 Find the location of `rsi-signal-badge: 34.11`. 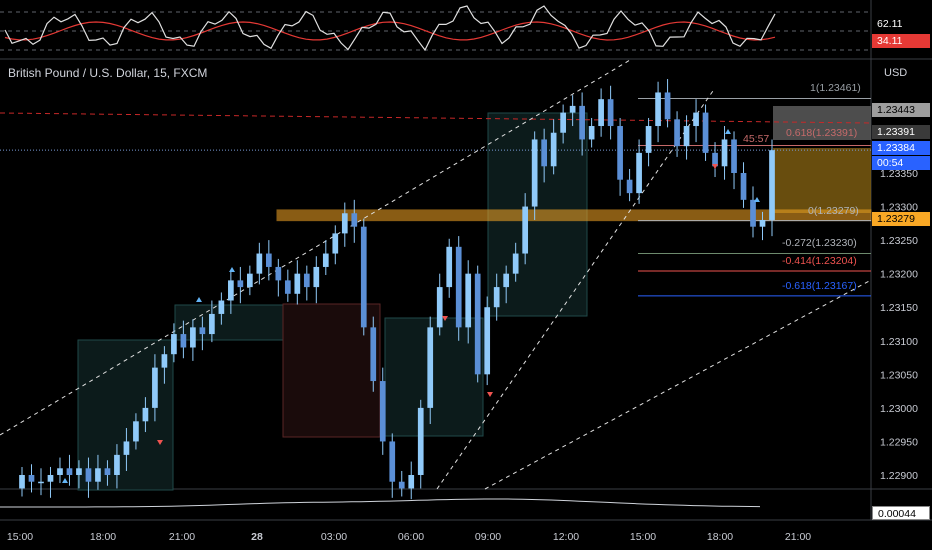

rsi-signal-badge: 34.11 is located at coordinates (901, 41).